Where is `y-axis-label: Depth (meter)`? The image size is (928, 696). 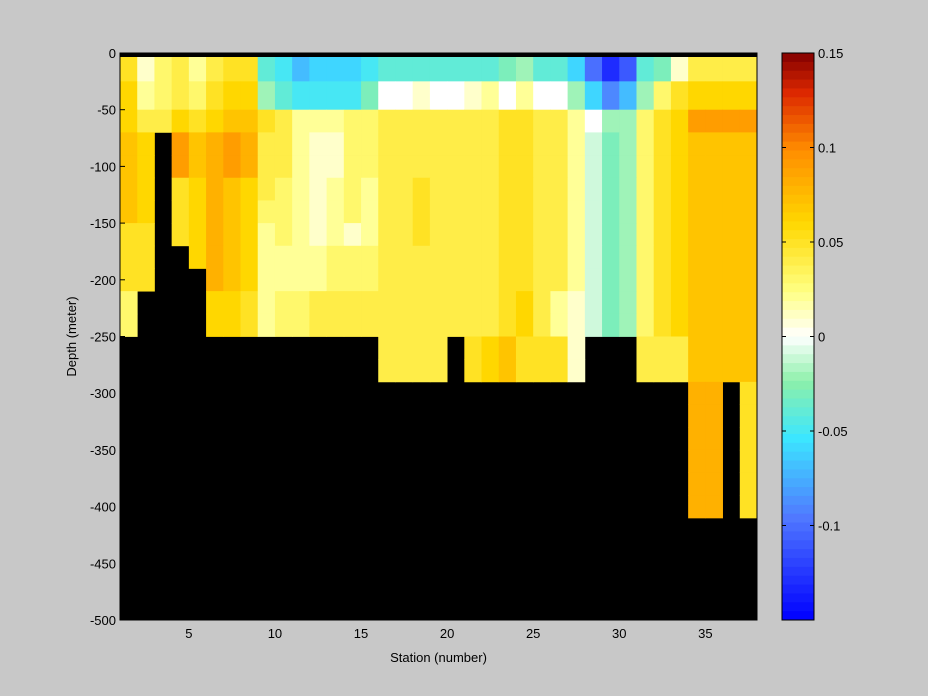
y-axis-label: Depth (meter) is located at coordinates (71, 336).